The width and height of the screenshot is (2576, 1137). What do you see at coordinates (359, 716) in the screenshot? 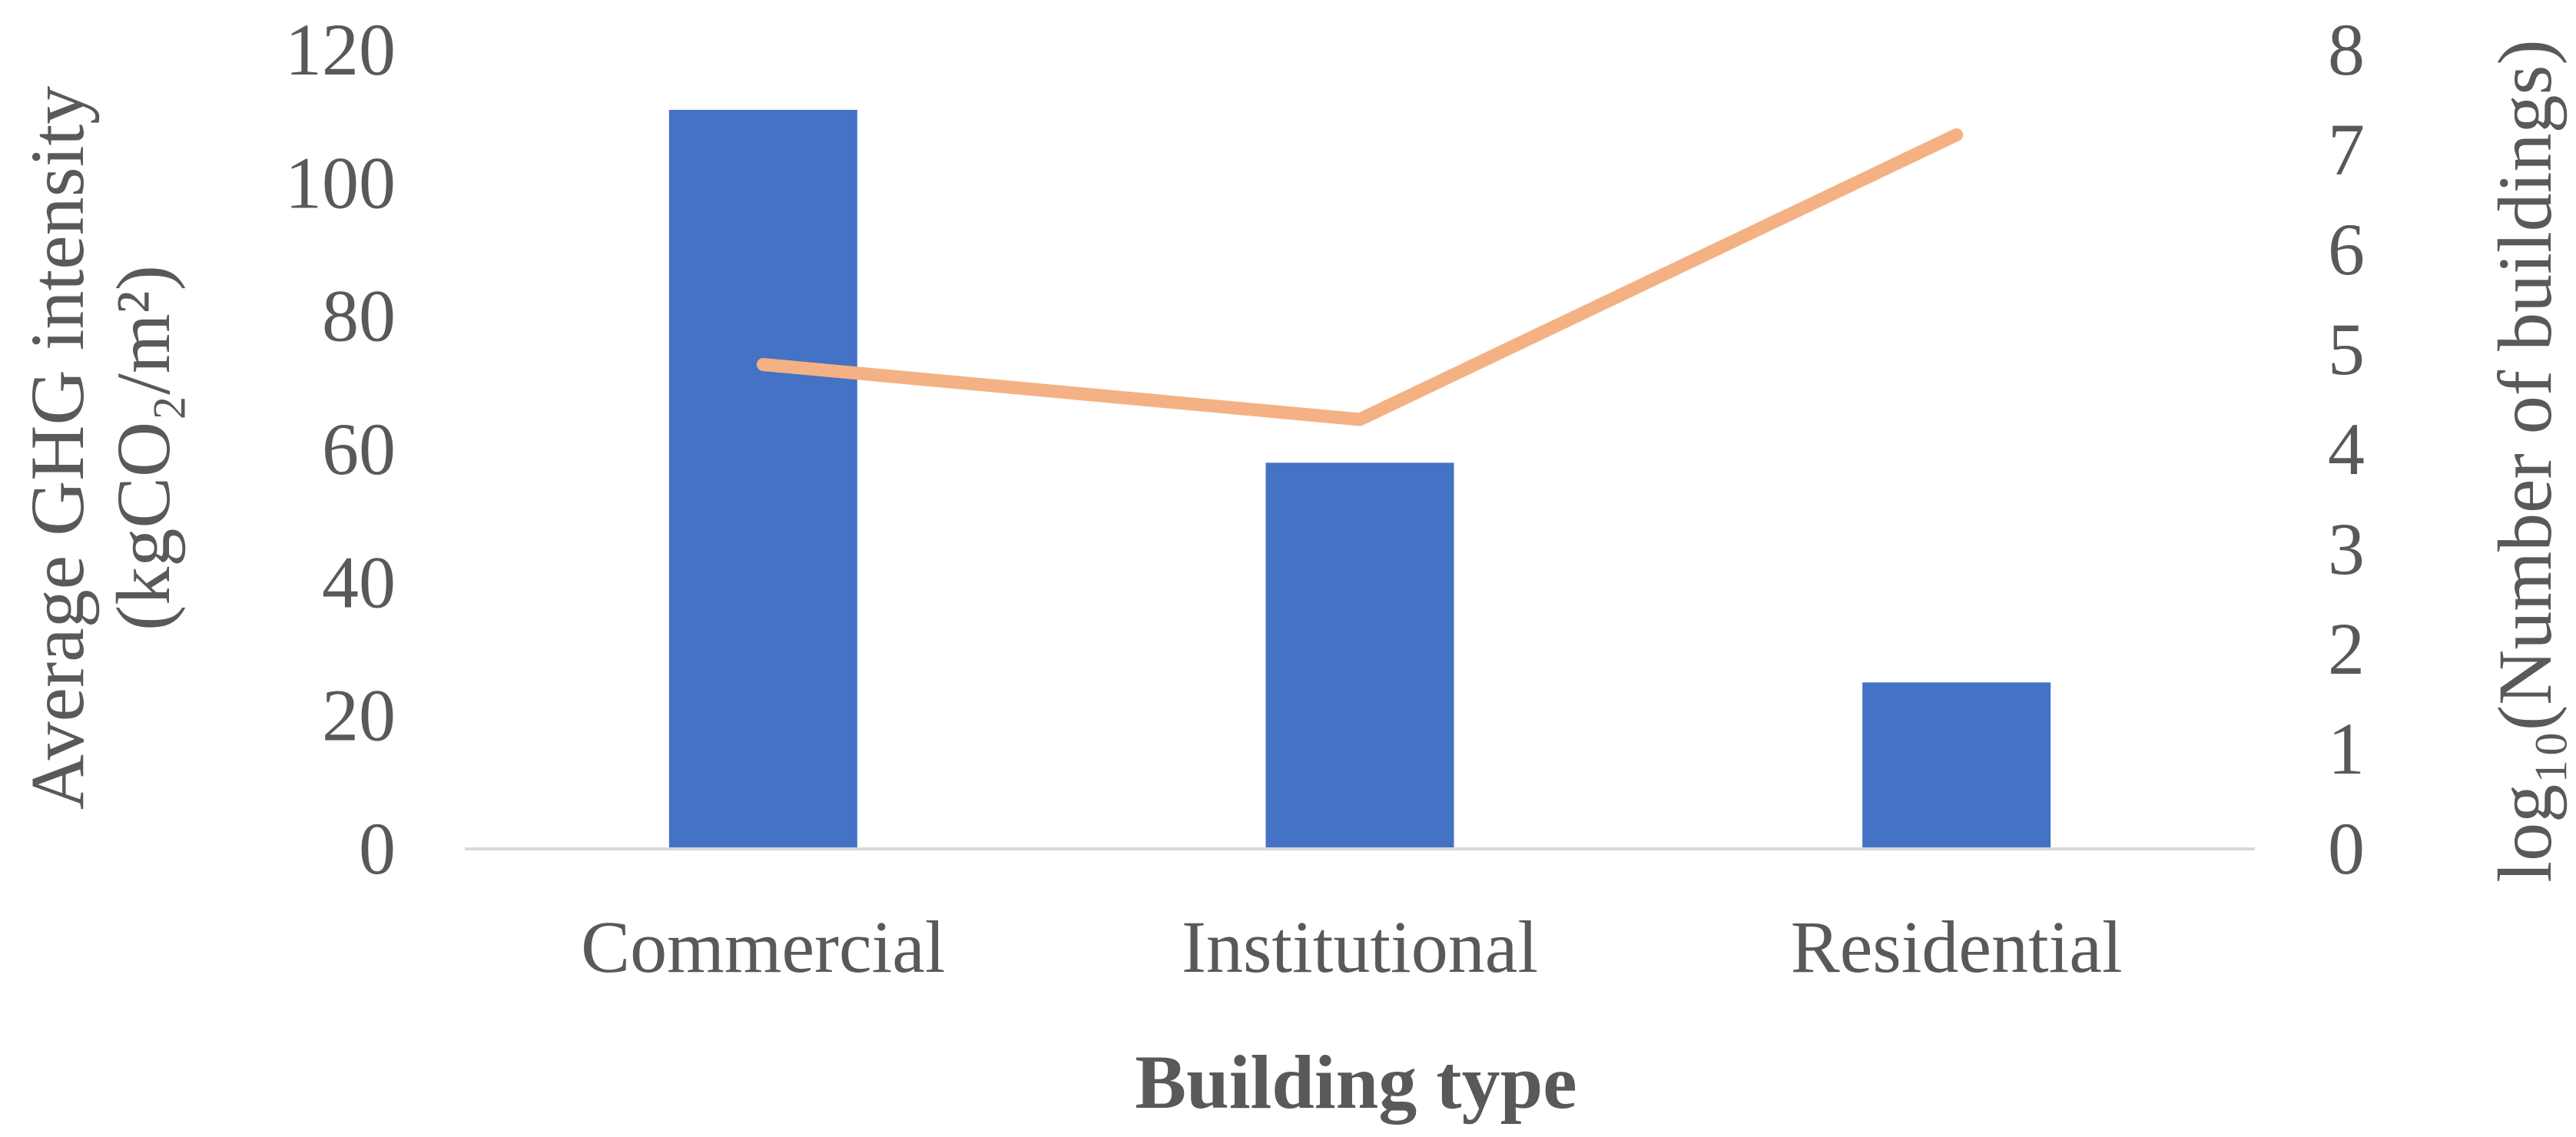
I see `left-tick-label: 20` at bounding box center [359, 716].